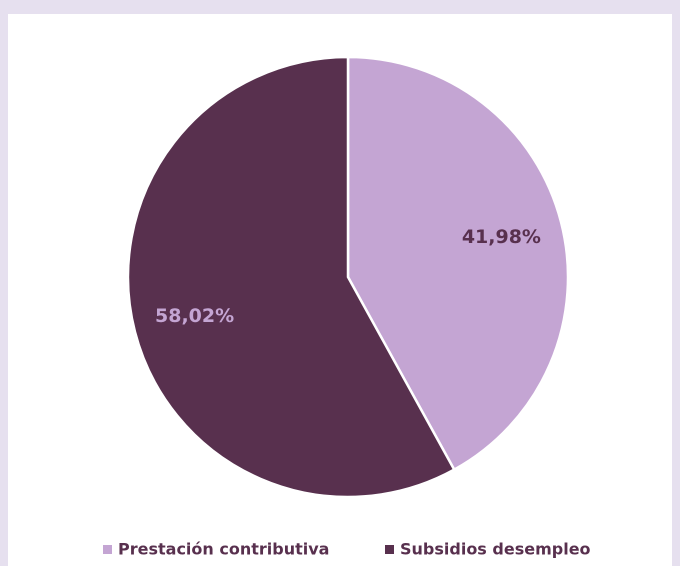 The image size is (680, 566). What do you see at coordinates (501, 237) in the screenshot?
I see `data-label: 41,98%` at bounding box center [501, 237].